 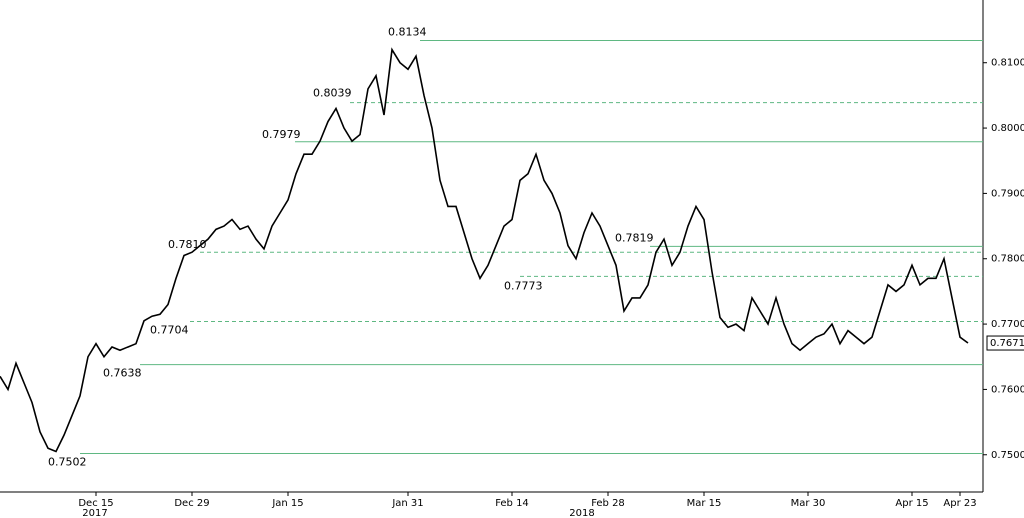 I want to click on x-tick-label: Feb 14, so click(x=512, y=503).